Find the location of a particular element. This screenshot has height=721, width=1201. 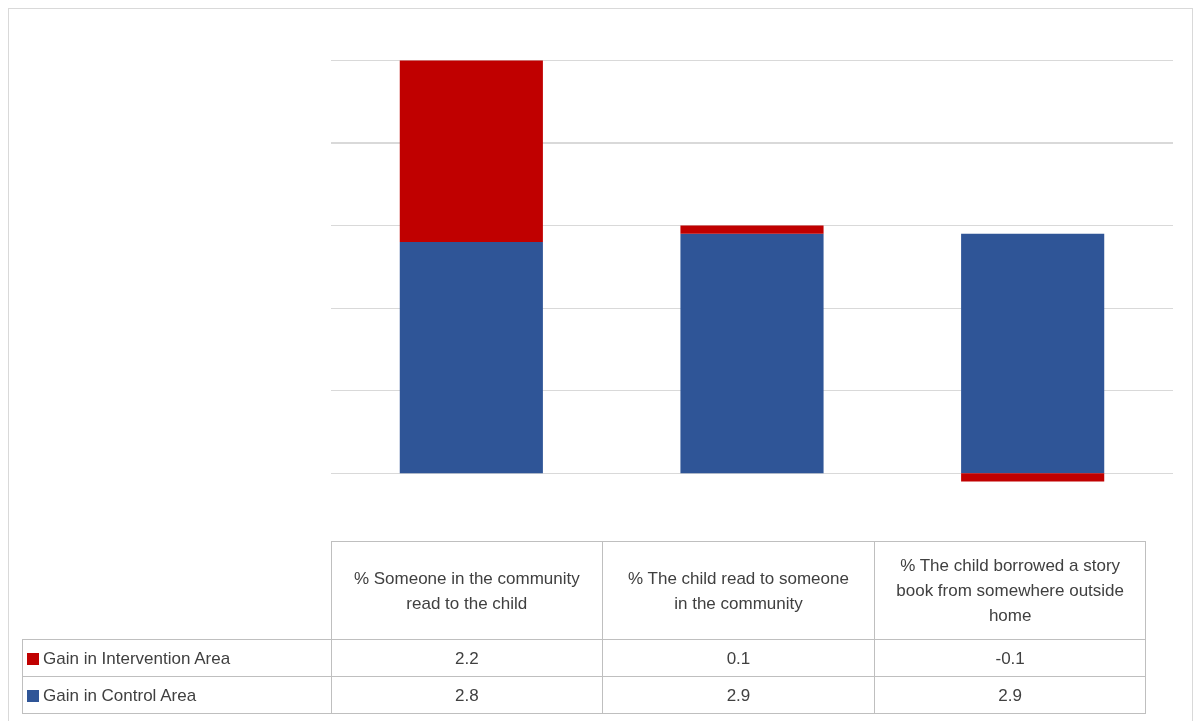

x-tick-label: % The child borrowed a story book from somewhere outside home is located at coordinates (1010, 590).